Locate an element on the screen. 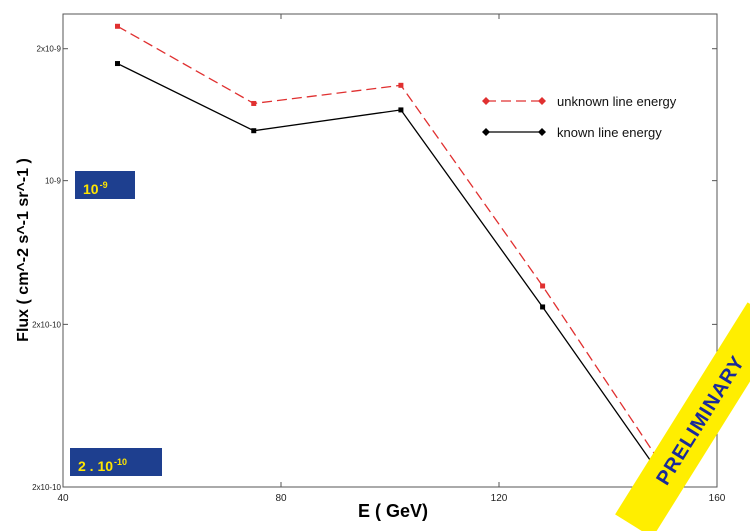  x-axis-label: E ( GeV) is located at coordinates (393, 511).